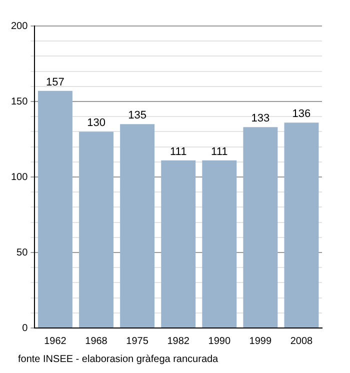  Describe the element at coordinates (302, 341) in the screenshot. I see `x-tick-label: 2008` at that location.